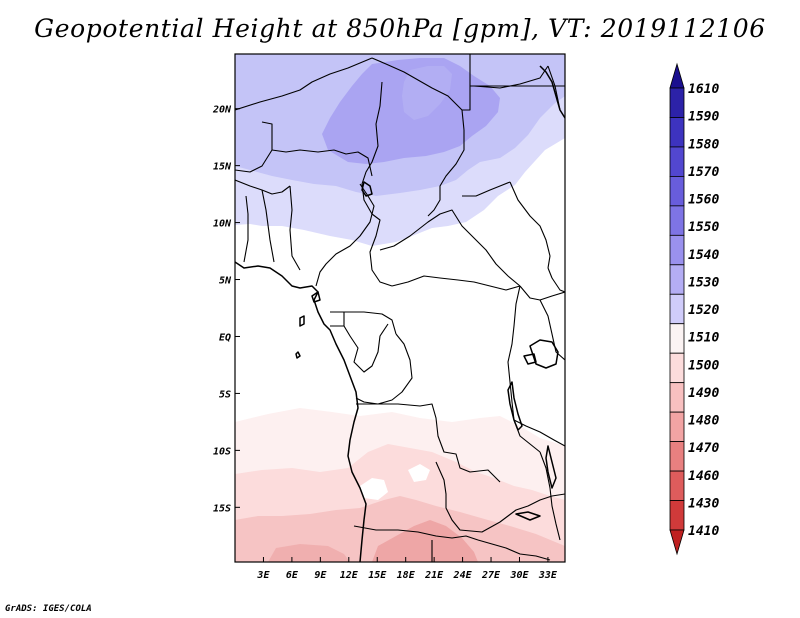 The image size is (800, 618). What do you see at coordinates (222, 508) in the screenshot?
I see `y-tick-label: 15S` at bounding box center [222, 508].